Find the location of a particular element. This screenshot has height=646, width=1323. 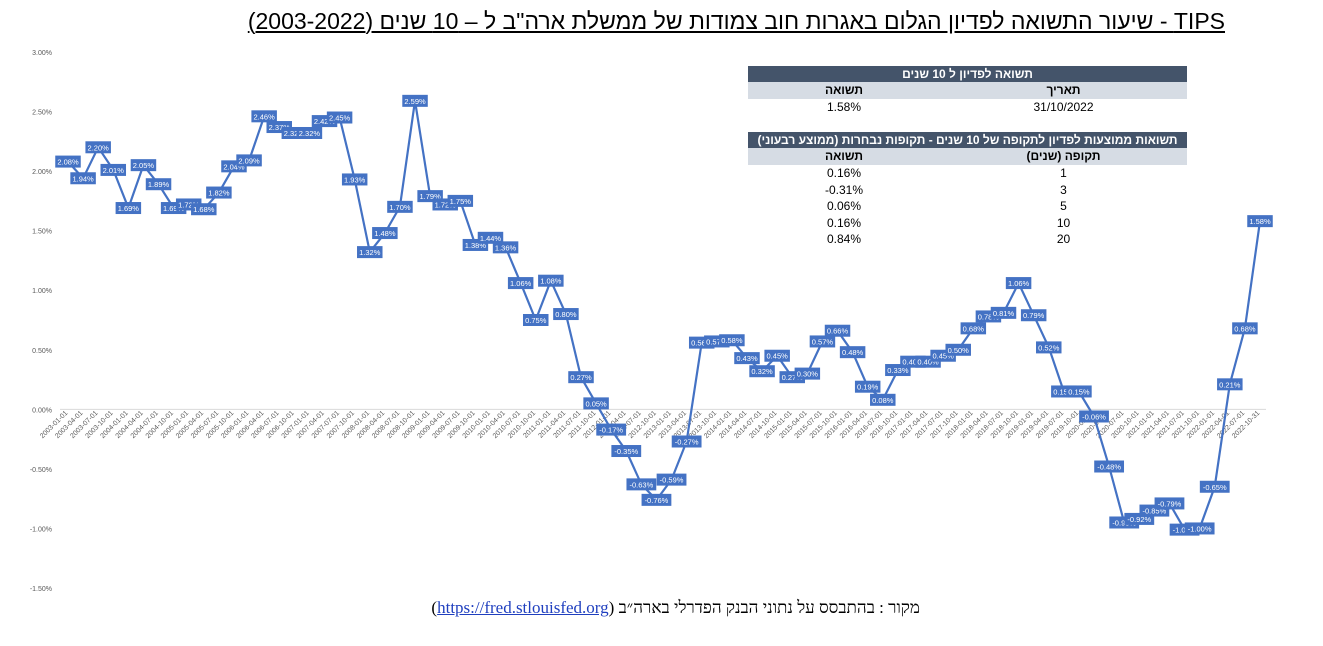

data-label: 1.68% is located at coordinates (204, 209).